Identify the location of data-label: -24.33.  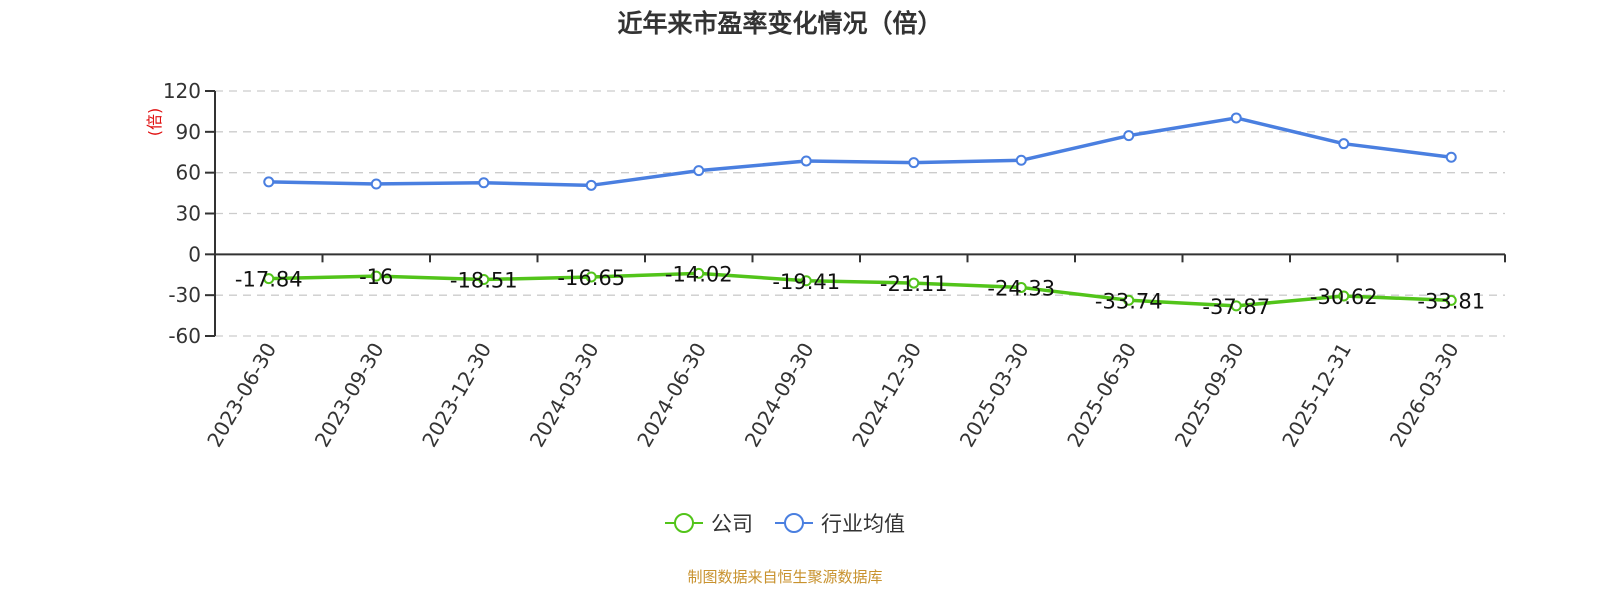
(1021, 288).